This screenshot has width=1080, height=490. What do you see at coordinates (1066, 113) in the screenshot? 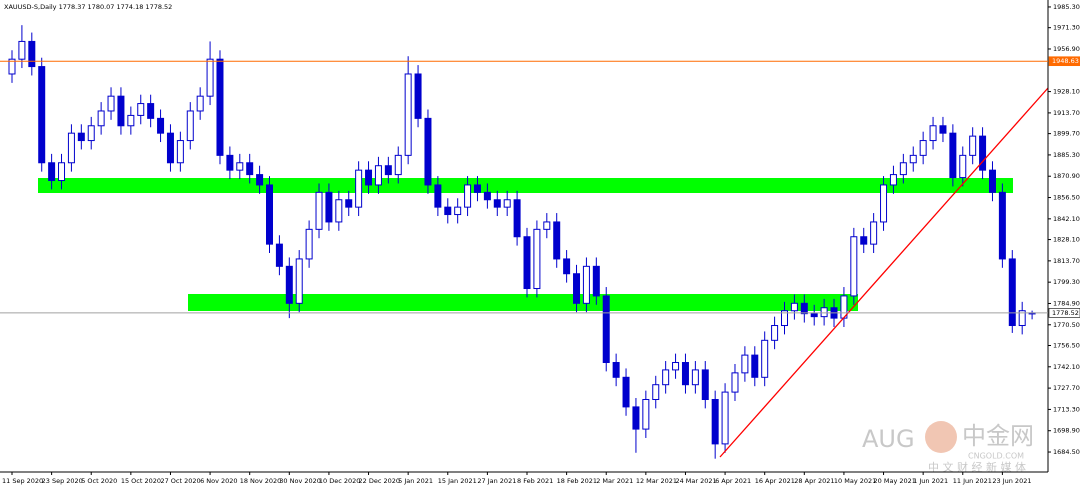
I see `y-tick-label: 1913.70` at bounding box center [1066, 113].